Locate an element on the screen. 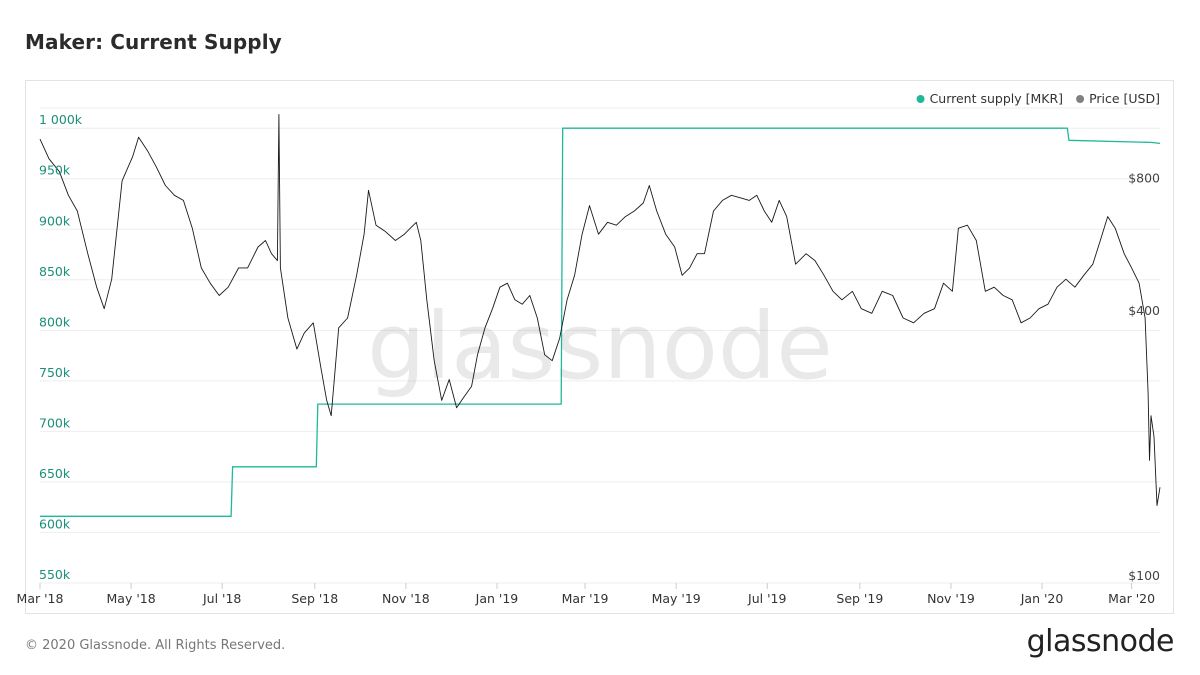 The height and width of the screenshot is (675, 1200). y-right-tick-label: $400 is located at coordinates (1144, 310).